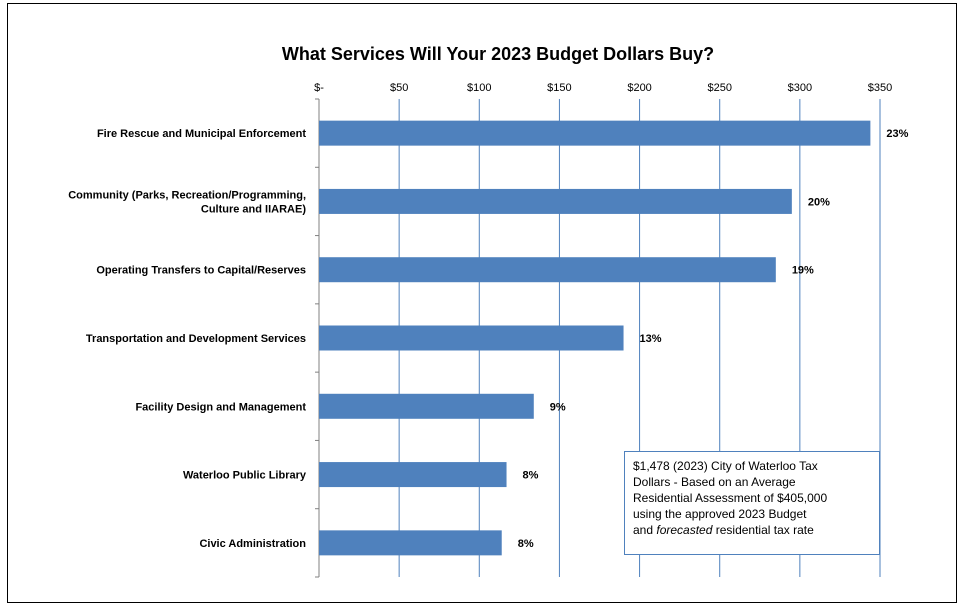 The width and height of the screenshot is (964, 608). Describe the element at coordinates (725, 466) in the screenshot. I see `note-line-1: $1,478 (2023) City of Waterloo Tax` at that location.